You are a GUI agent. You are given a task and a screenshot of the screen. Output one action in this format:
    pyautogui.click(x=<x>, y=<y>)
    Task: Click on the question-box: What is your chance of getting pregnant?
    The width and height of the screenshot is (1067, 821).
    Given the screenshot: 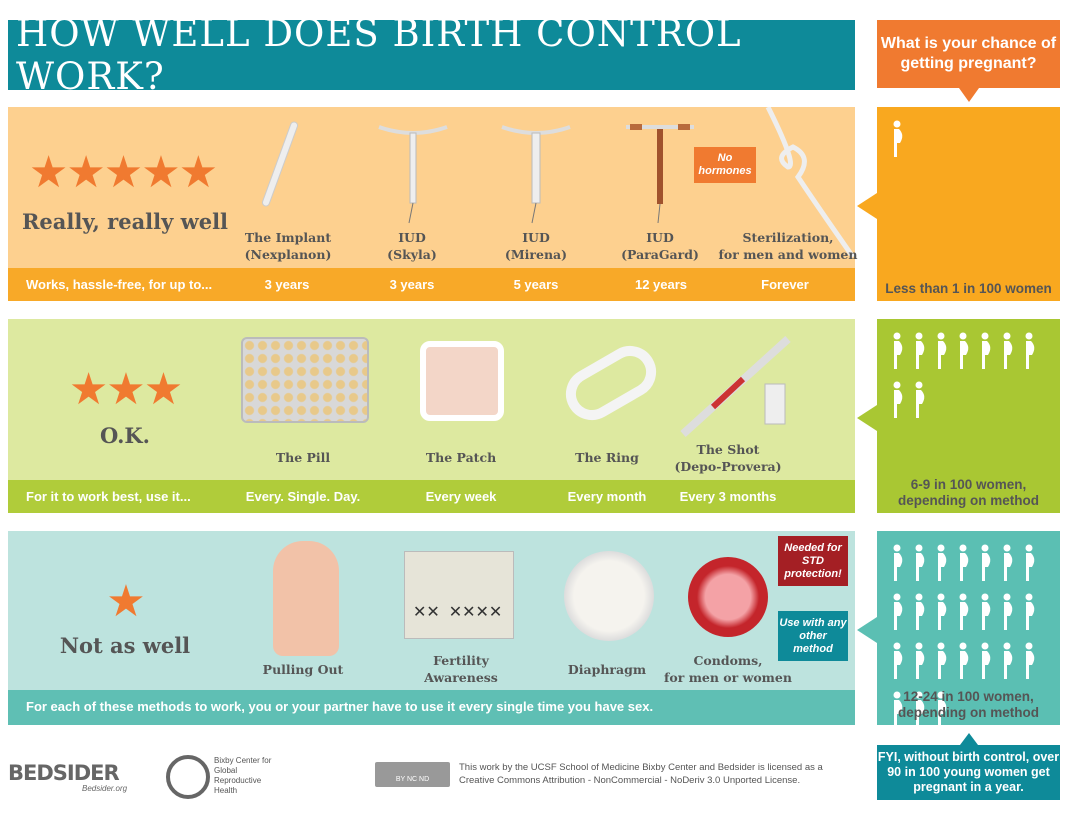 What is the action you would take?
    pyautogui.click(x=968, y=61)
    